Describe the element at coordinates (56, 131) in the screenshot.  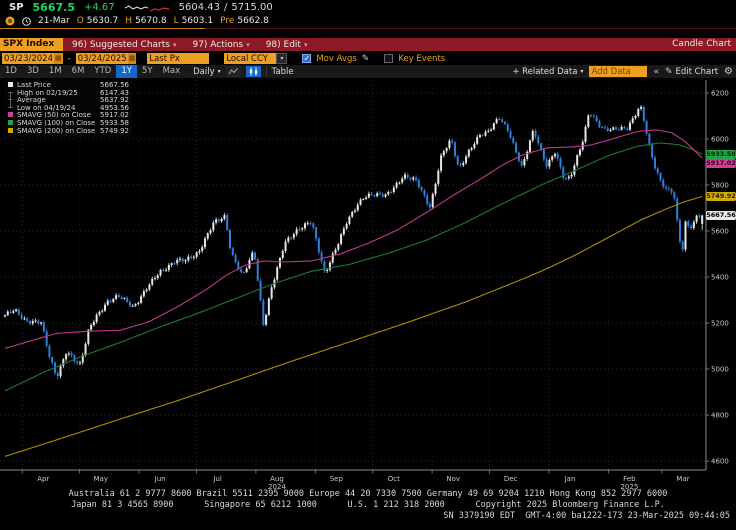
I see `legend-label: SMAVG (200) on Close` at that location.